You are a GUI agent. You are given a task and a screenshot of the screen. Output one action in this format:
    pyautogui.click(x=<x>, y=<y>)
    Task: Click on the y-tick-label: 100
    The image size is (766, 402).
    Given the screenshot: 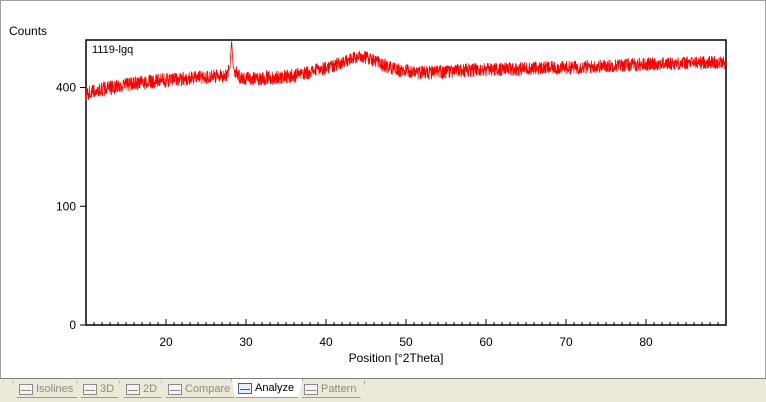 What is the action you would take?
    pyautogui.click(x=66, y=206)
    